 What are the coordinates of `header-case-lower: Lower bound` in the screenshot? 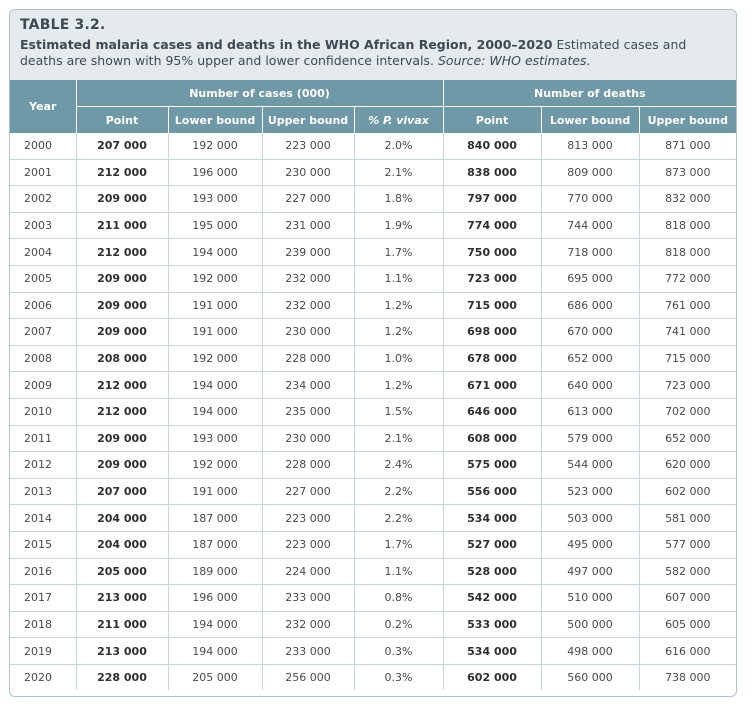 It's located at (215, 119).